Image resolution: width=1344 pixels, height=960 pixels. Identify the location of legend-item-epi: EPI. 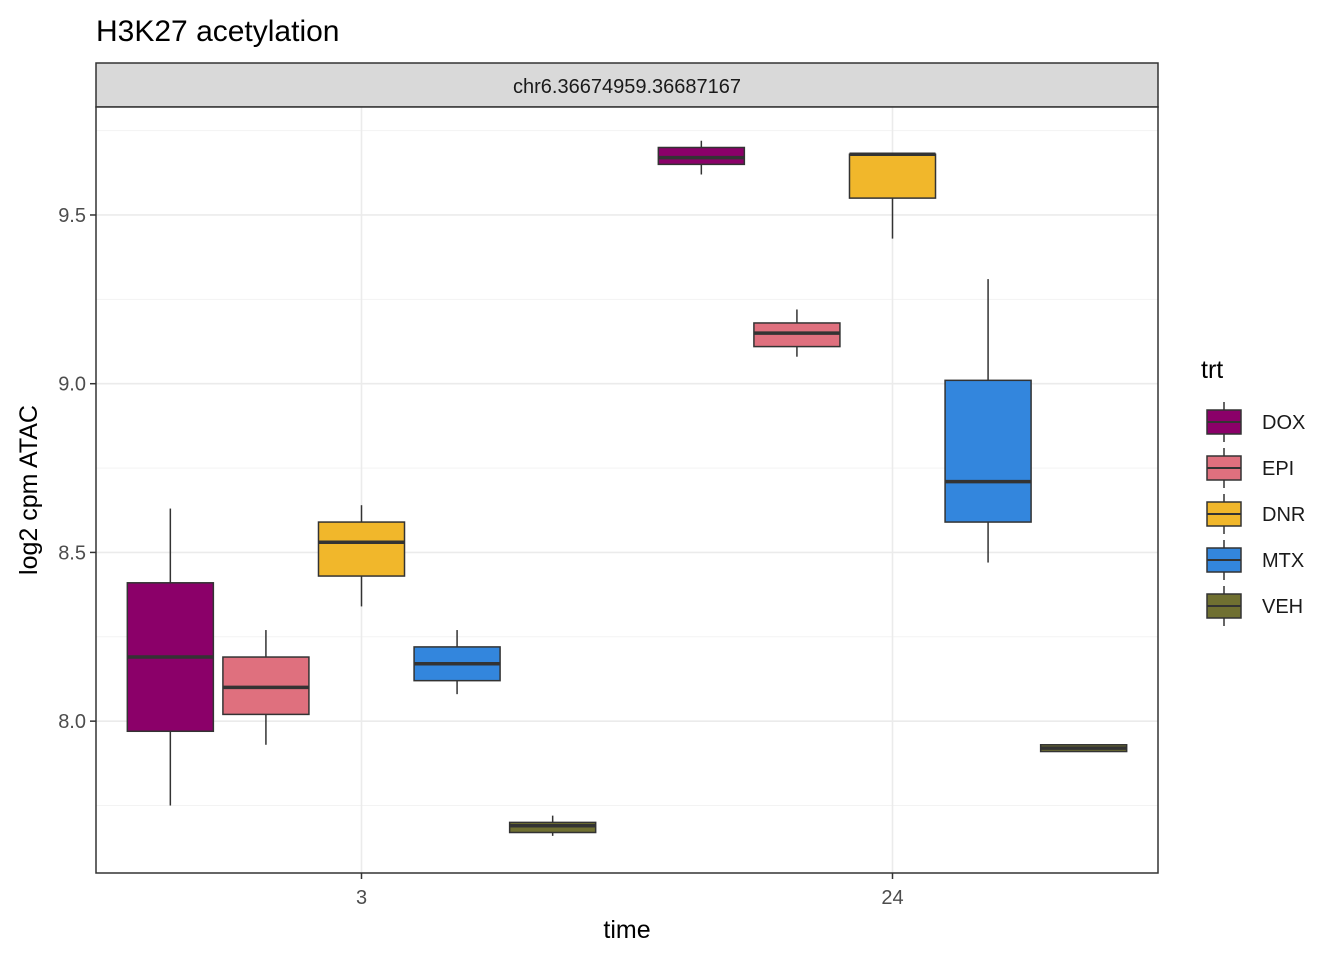
(1250, 468).